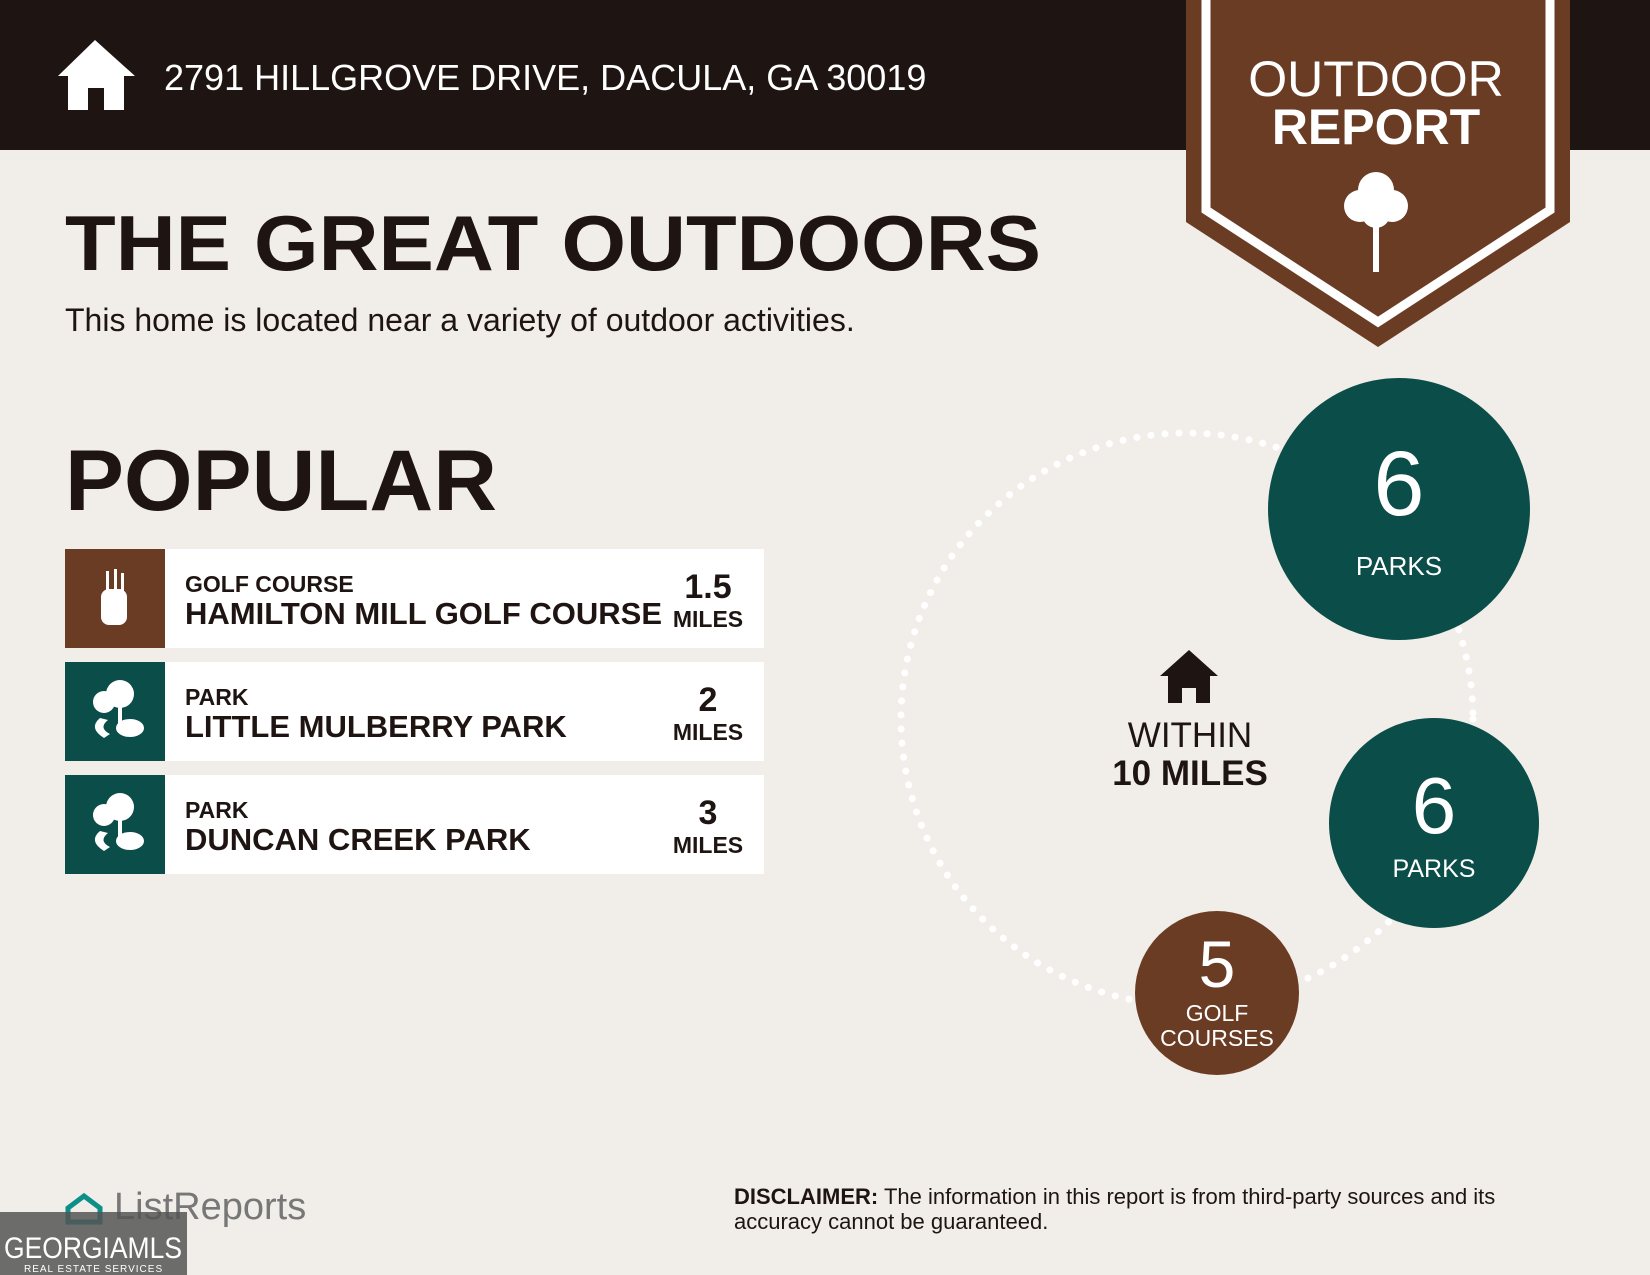  I want to click on row-name: HAMILTON MILL GOLF COURSE, so click(423, 613).